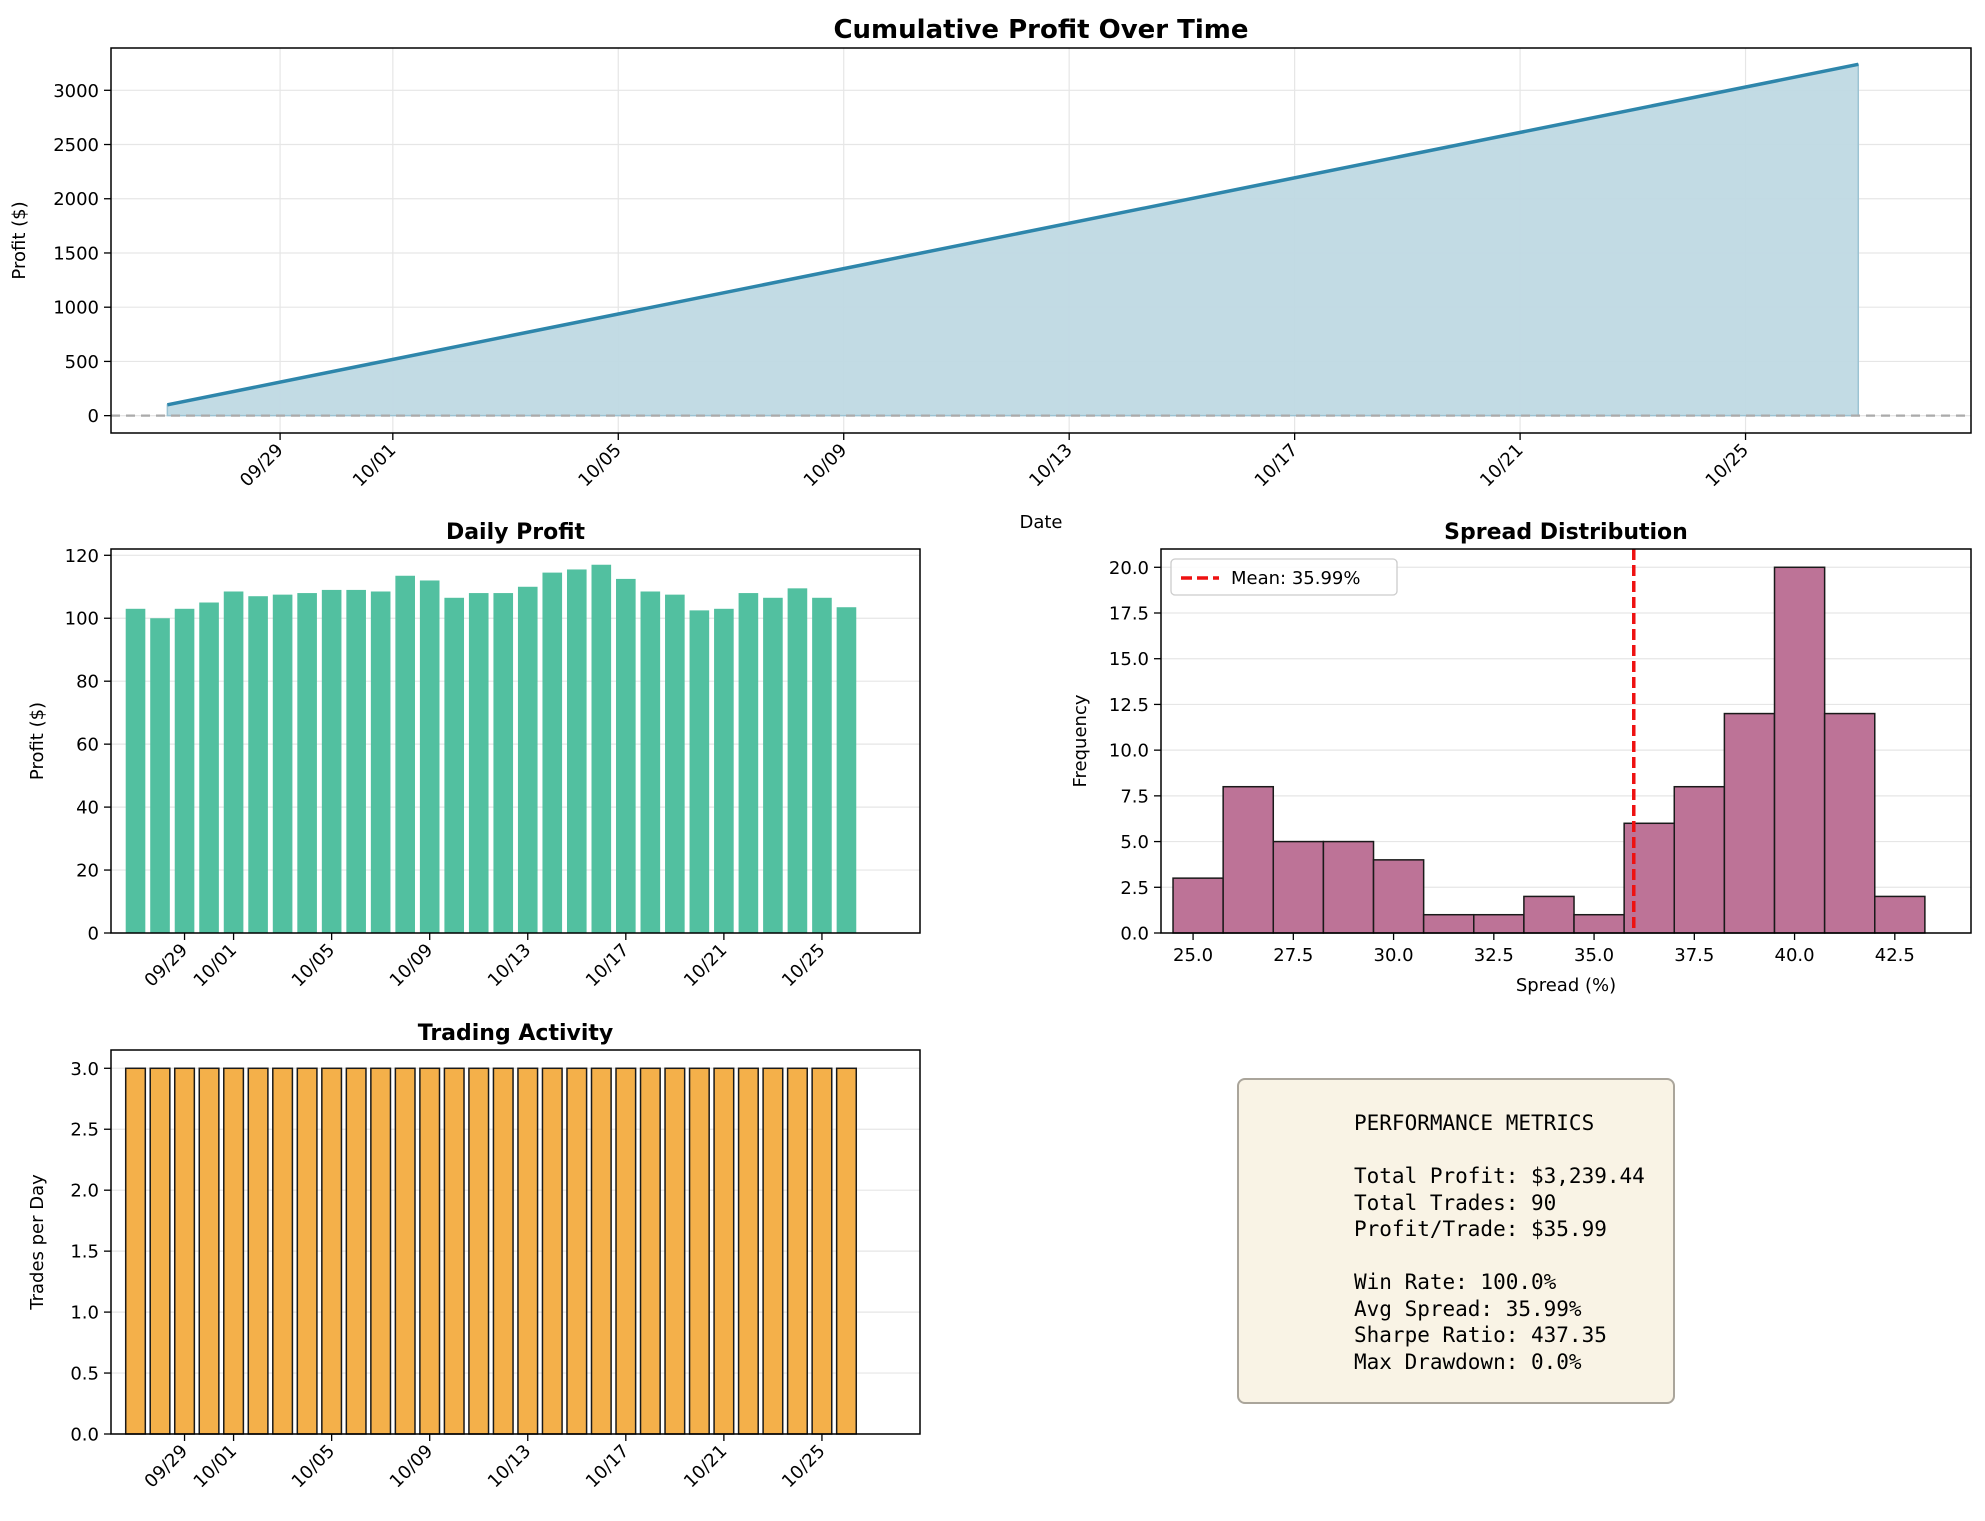 This screenshot has width=1985, height=1521. Describe the element at coordinates (76, 145) in the screenshot. I see `y-tick-label: 2500` at that location.